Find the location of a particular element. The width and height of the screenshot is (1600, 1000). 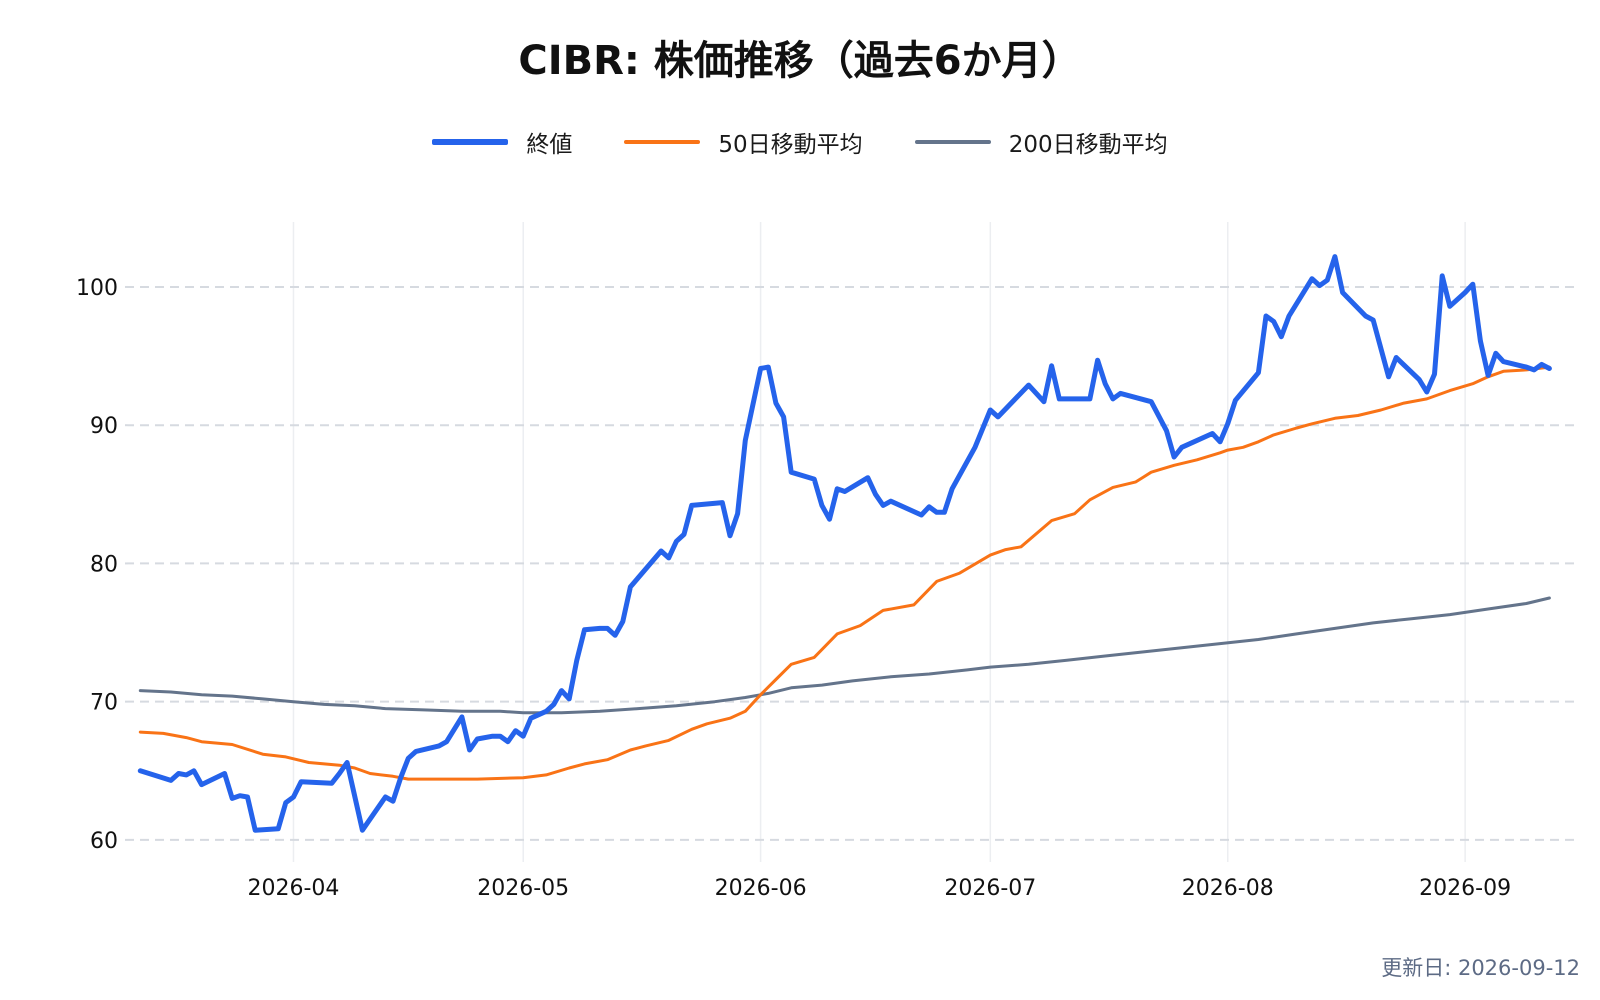

legend-item-ma200: 200日移動平均 is located at coordinates (1041, 142).